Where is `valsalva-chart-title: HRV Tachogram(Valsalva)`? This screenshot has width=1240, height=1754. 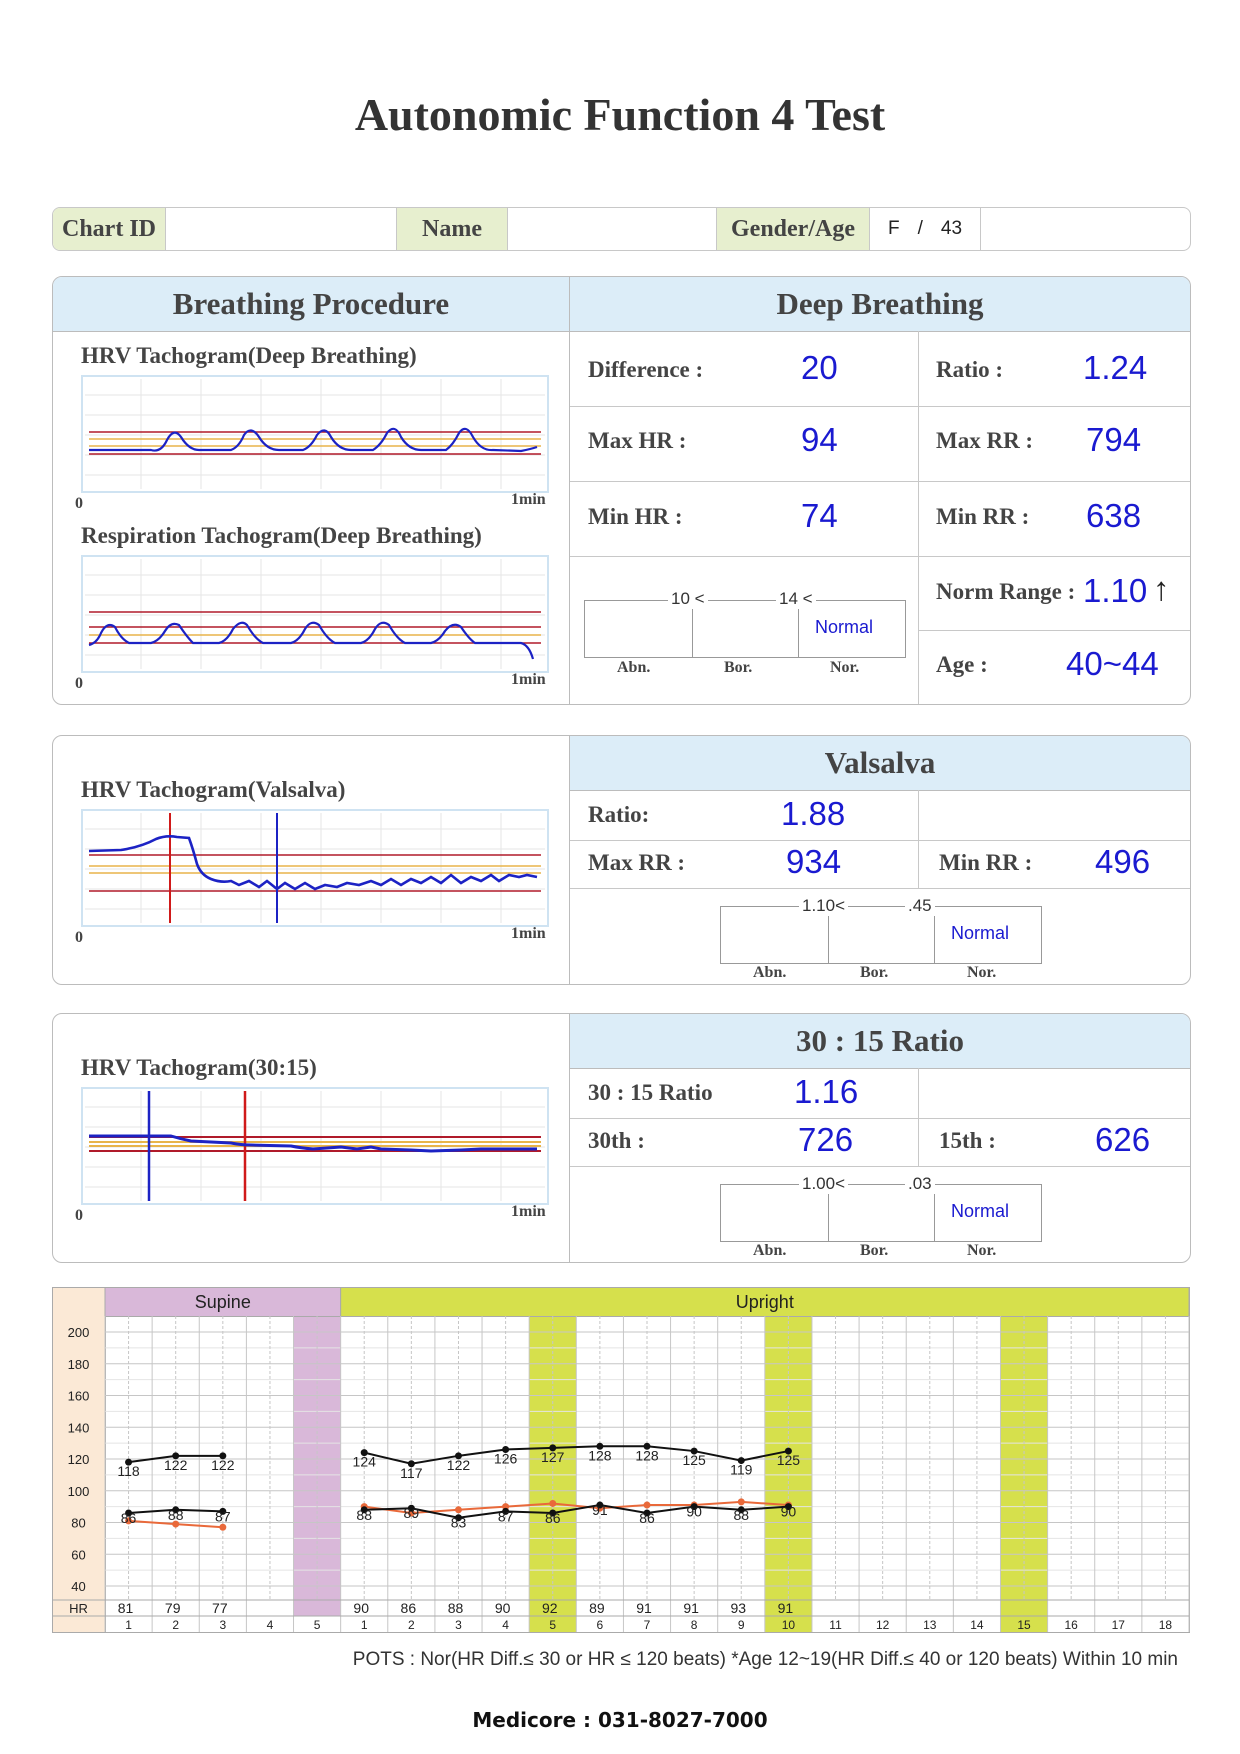 valsalva-chart-title: HRV Tachogram(Valsalva) is located at coordinates (213, 789).